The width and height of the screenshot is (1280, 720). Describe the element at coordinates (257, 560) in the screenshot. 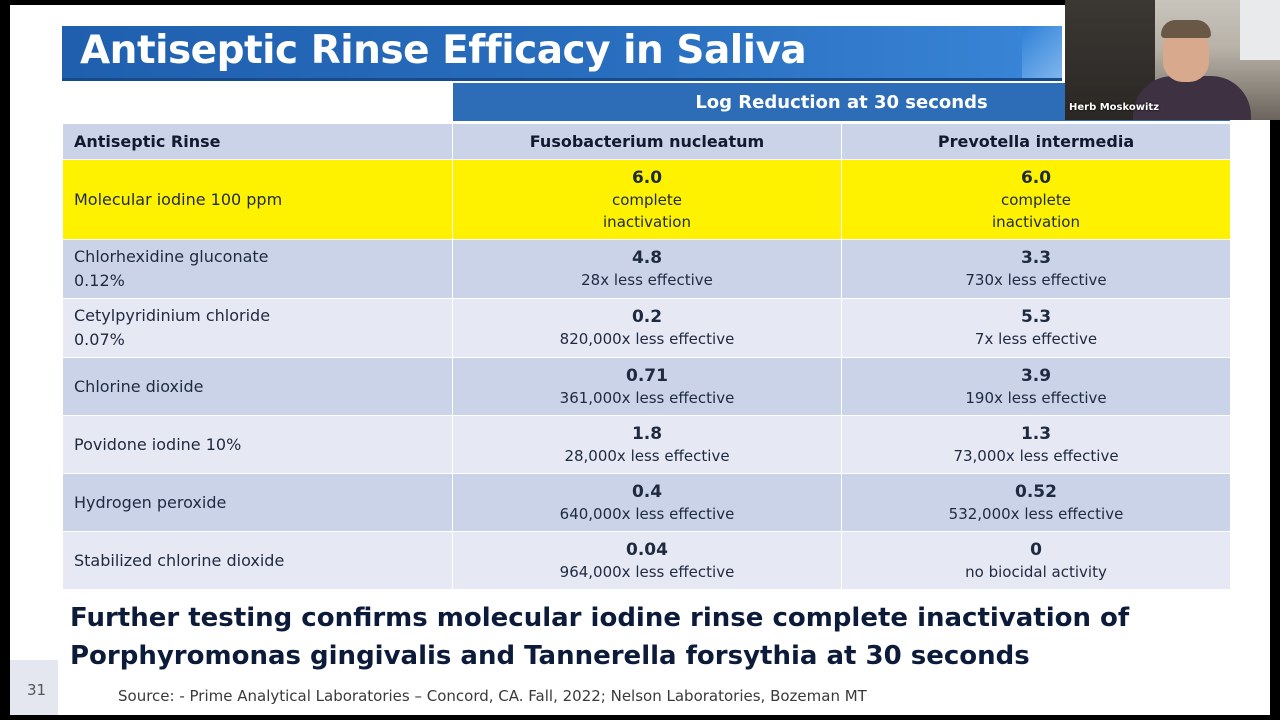

I see `rinse-name: Stabilized chlorine dioxide` at that location.